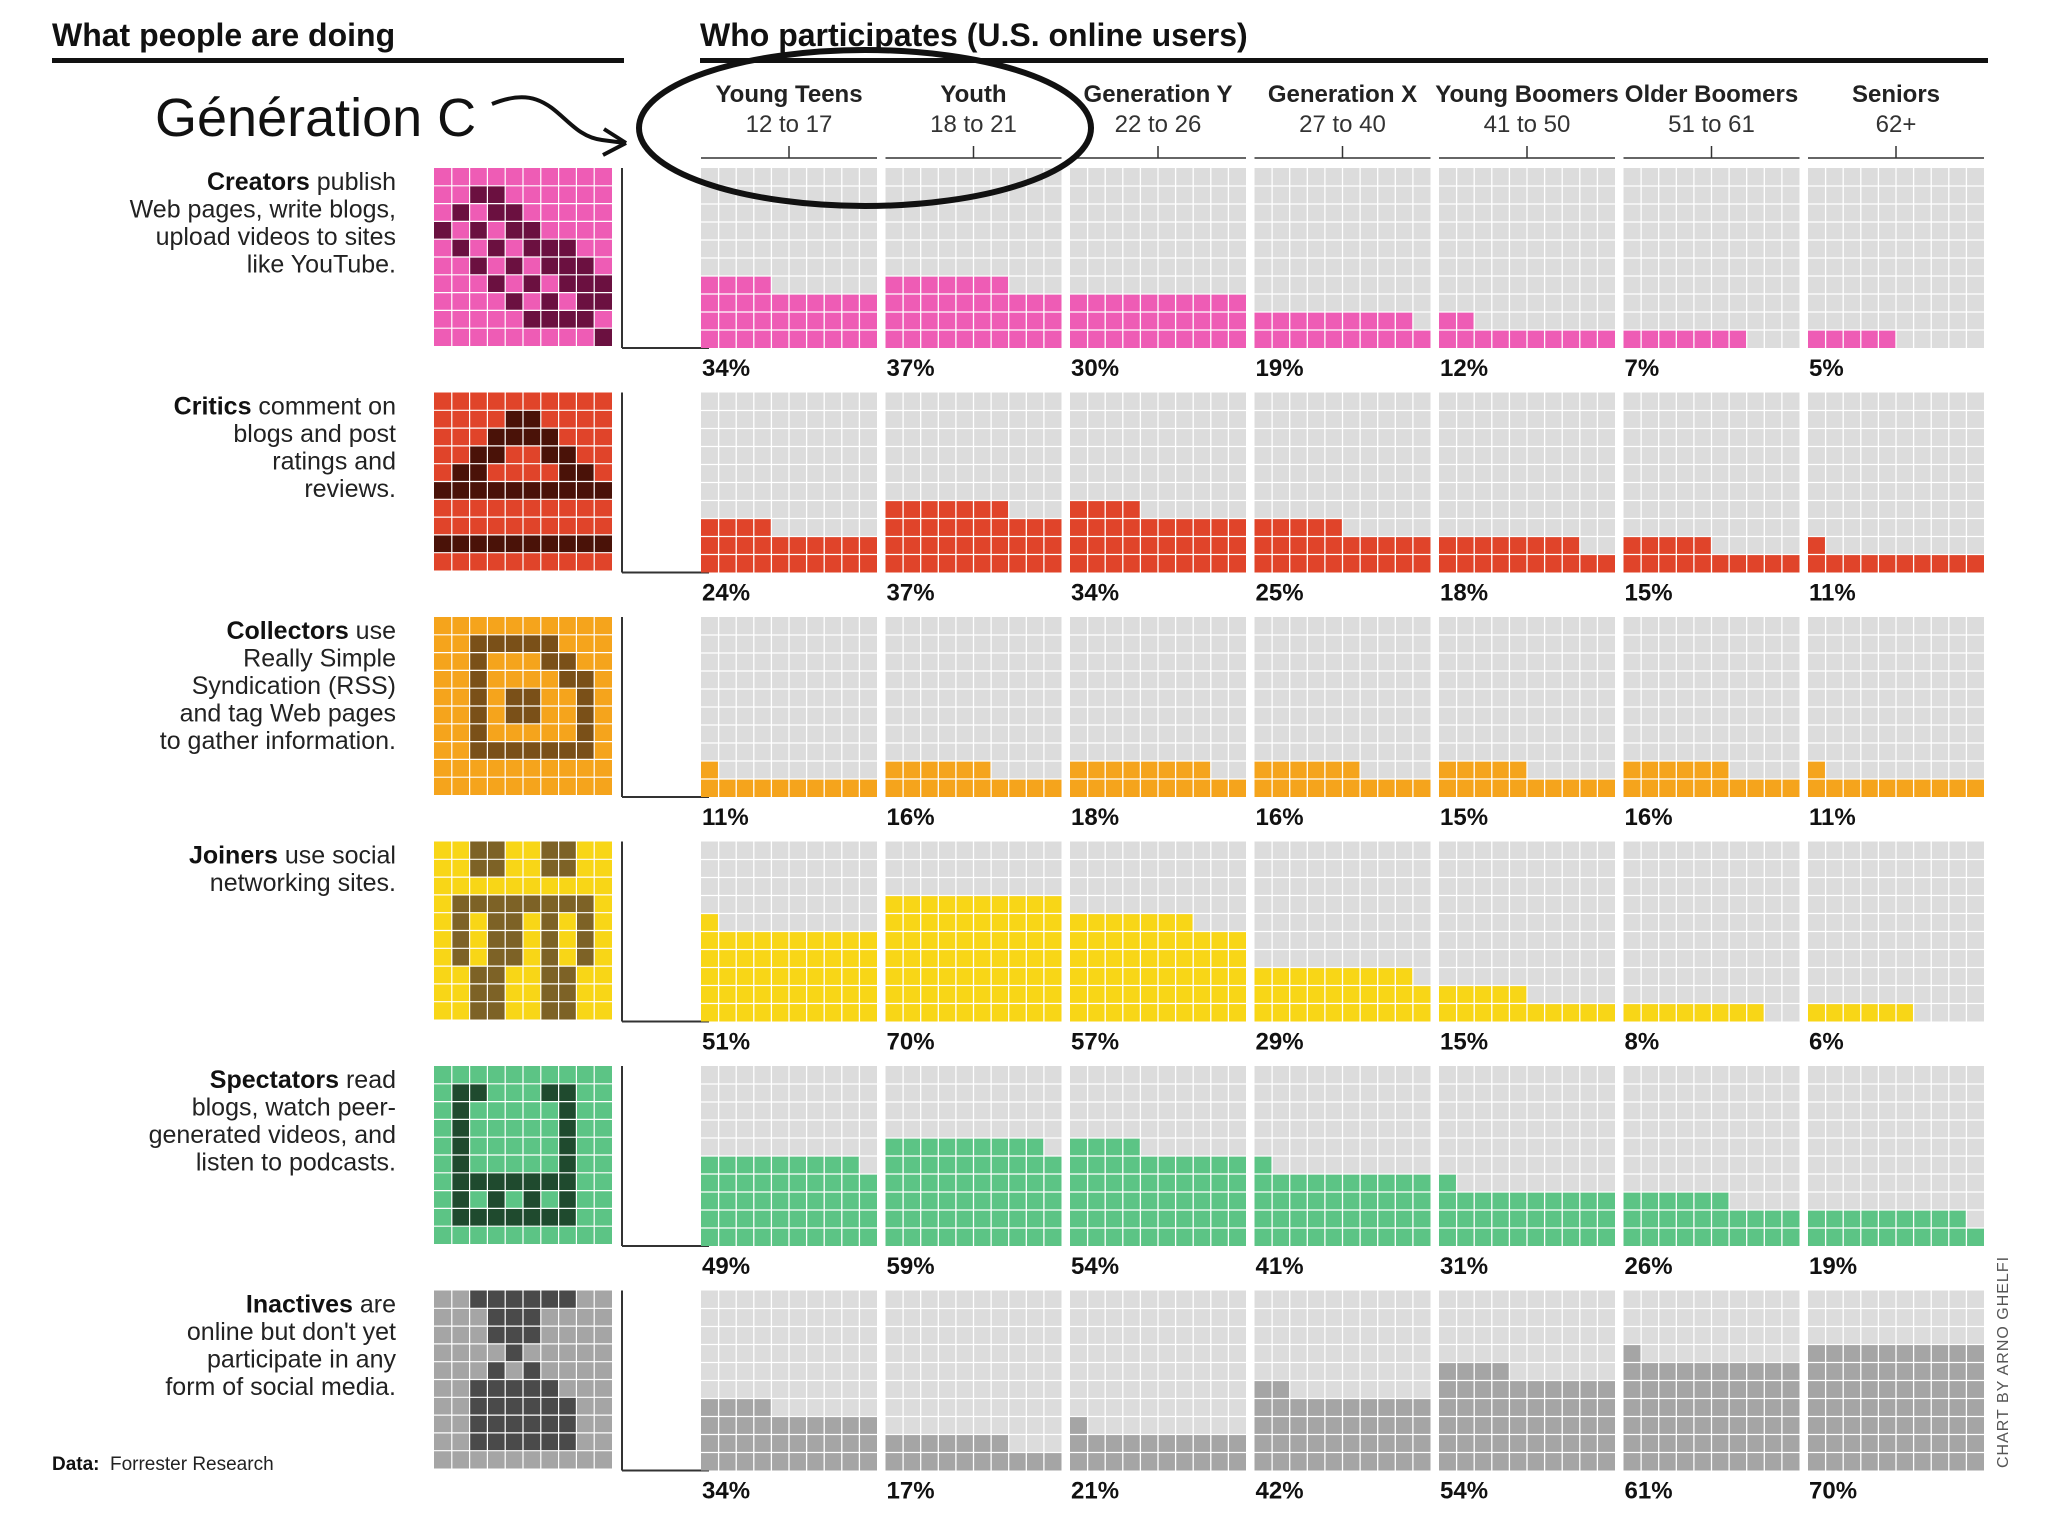  I want to click on column-age-range: 62+, so click(1896, 124).